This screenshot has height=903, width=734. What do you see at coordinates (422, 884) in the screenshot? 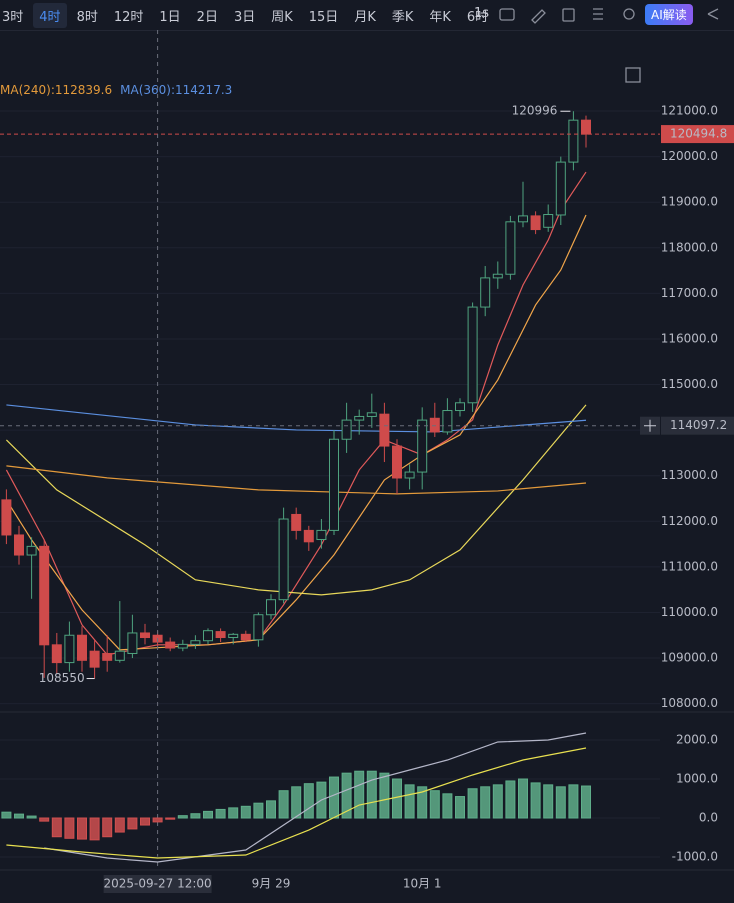
I see `x-tick-label: 10月 1` at bounding box center [422, 884].